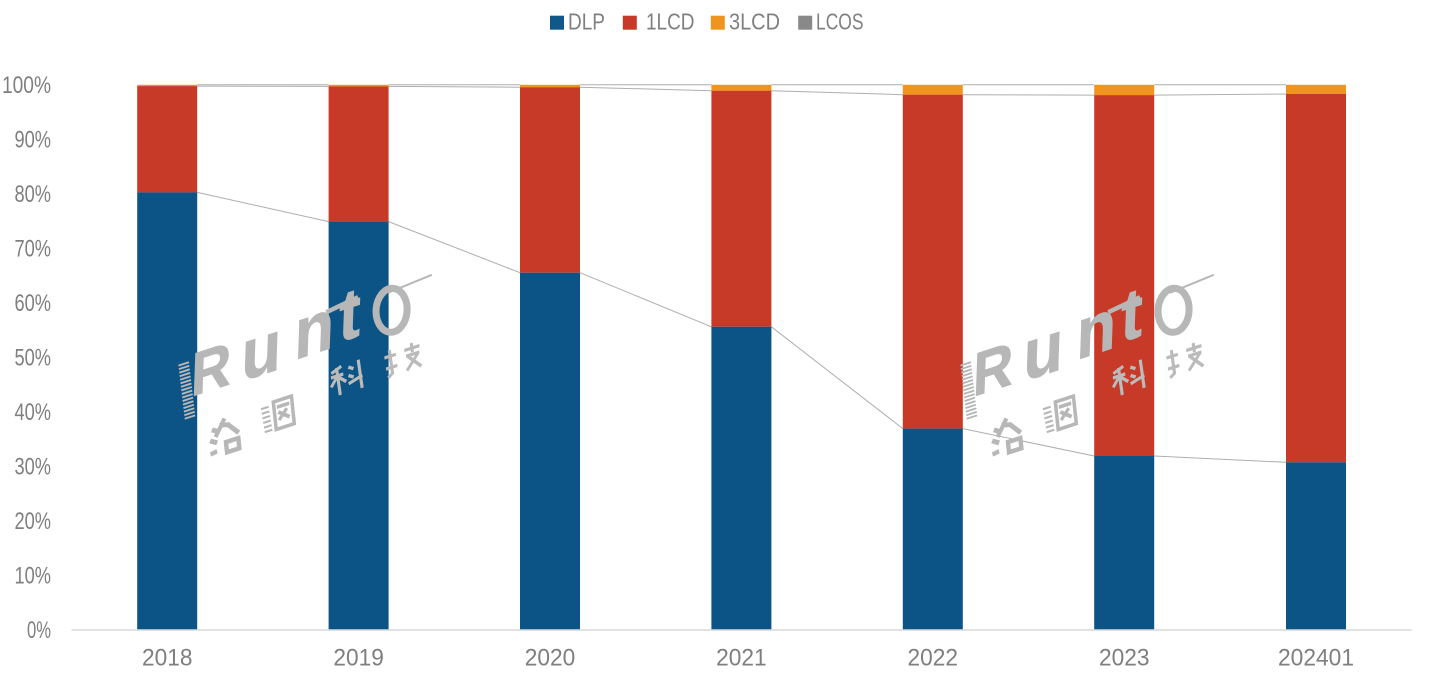 Image resolution: width=1429 pixels, height=676 pixels. I want to click on svg-text: DLP, so click(586, 22).